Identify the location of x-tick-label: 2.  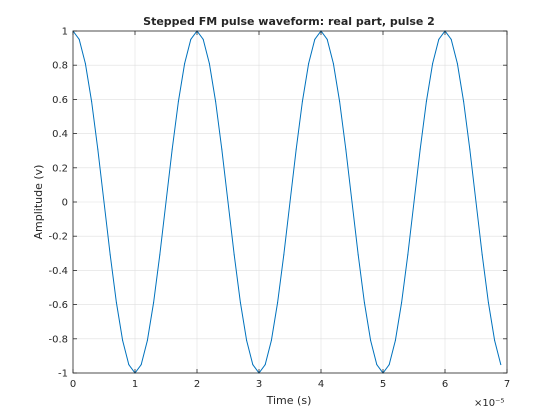
(197, 384).